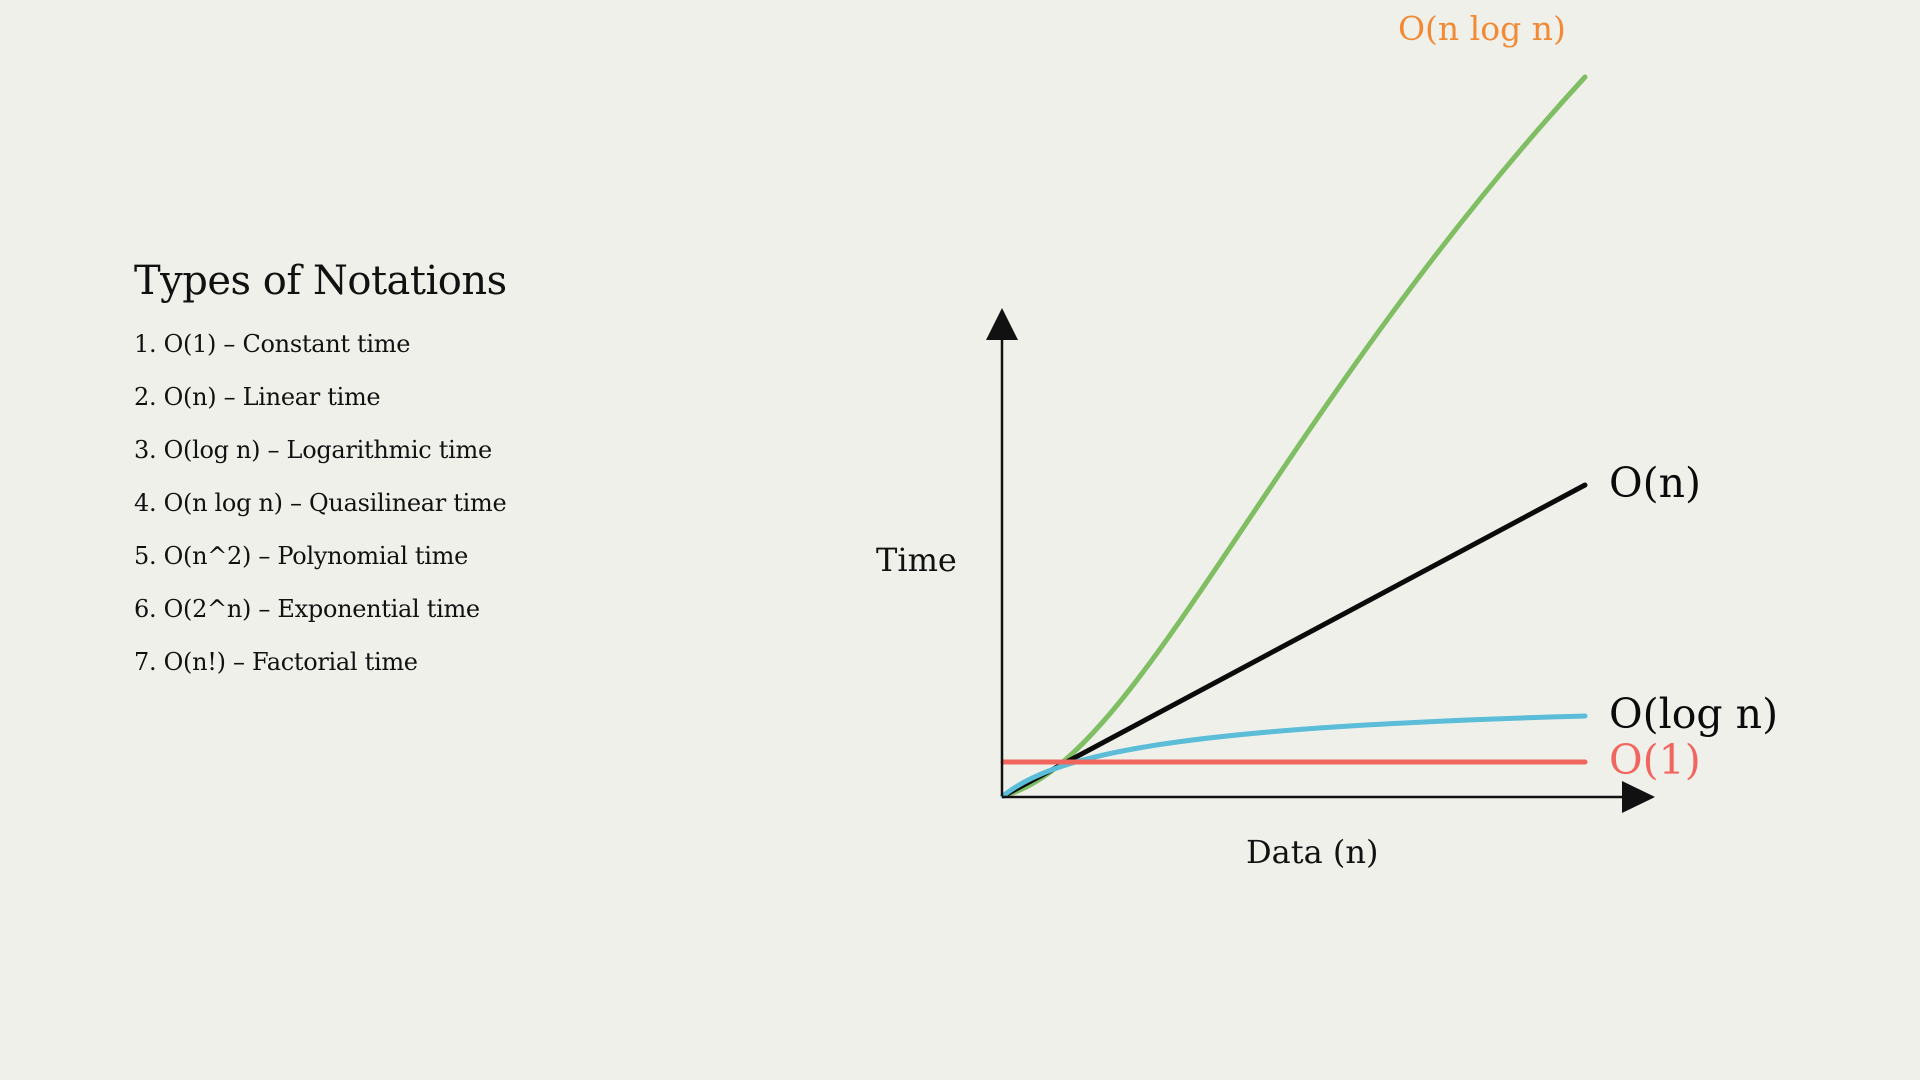  What do you see at coordinates (1312, 852) in the screenshot?
I see `x-axis-label: Data (n)` at bounding box center [1312, 852].